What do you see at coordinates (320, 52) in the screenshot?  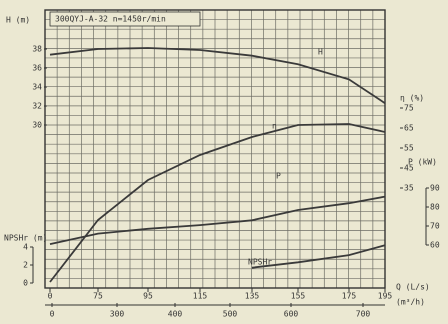 I see `curve-label: H` at bounding box center [320, 52].